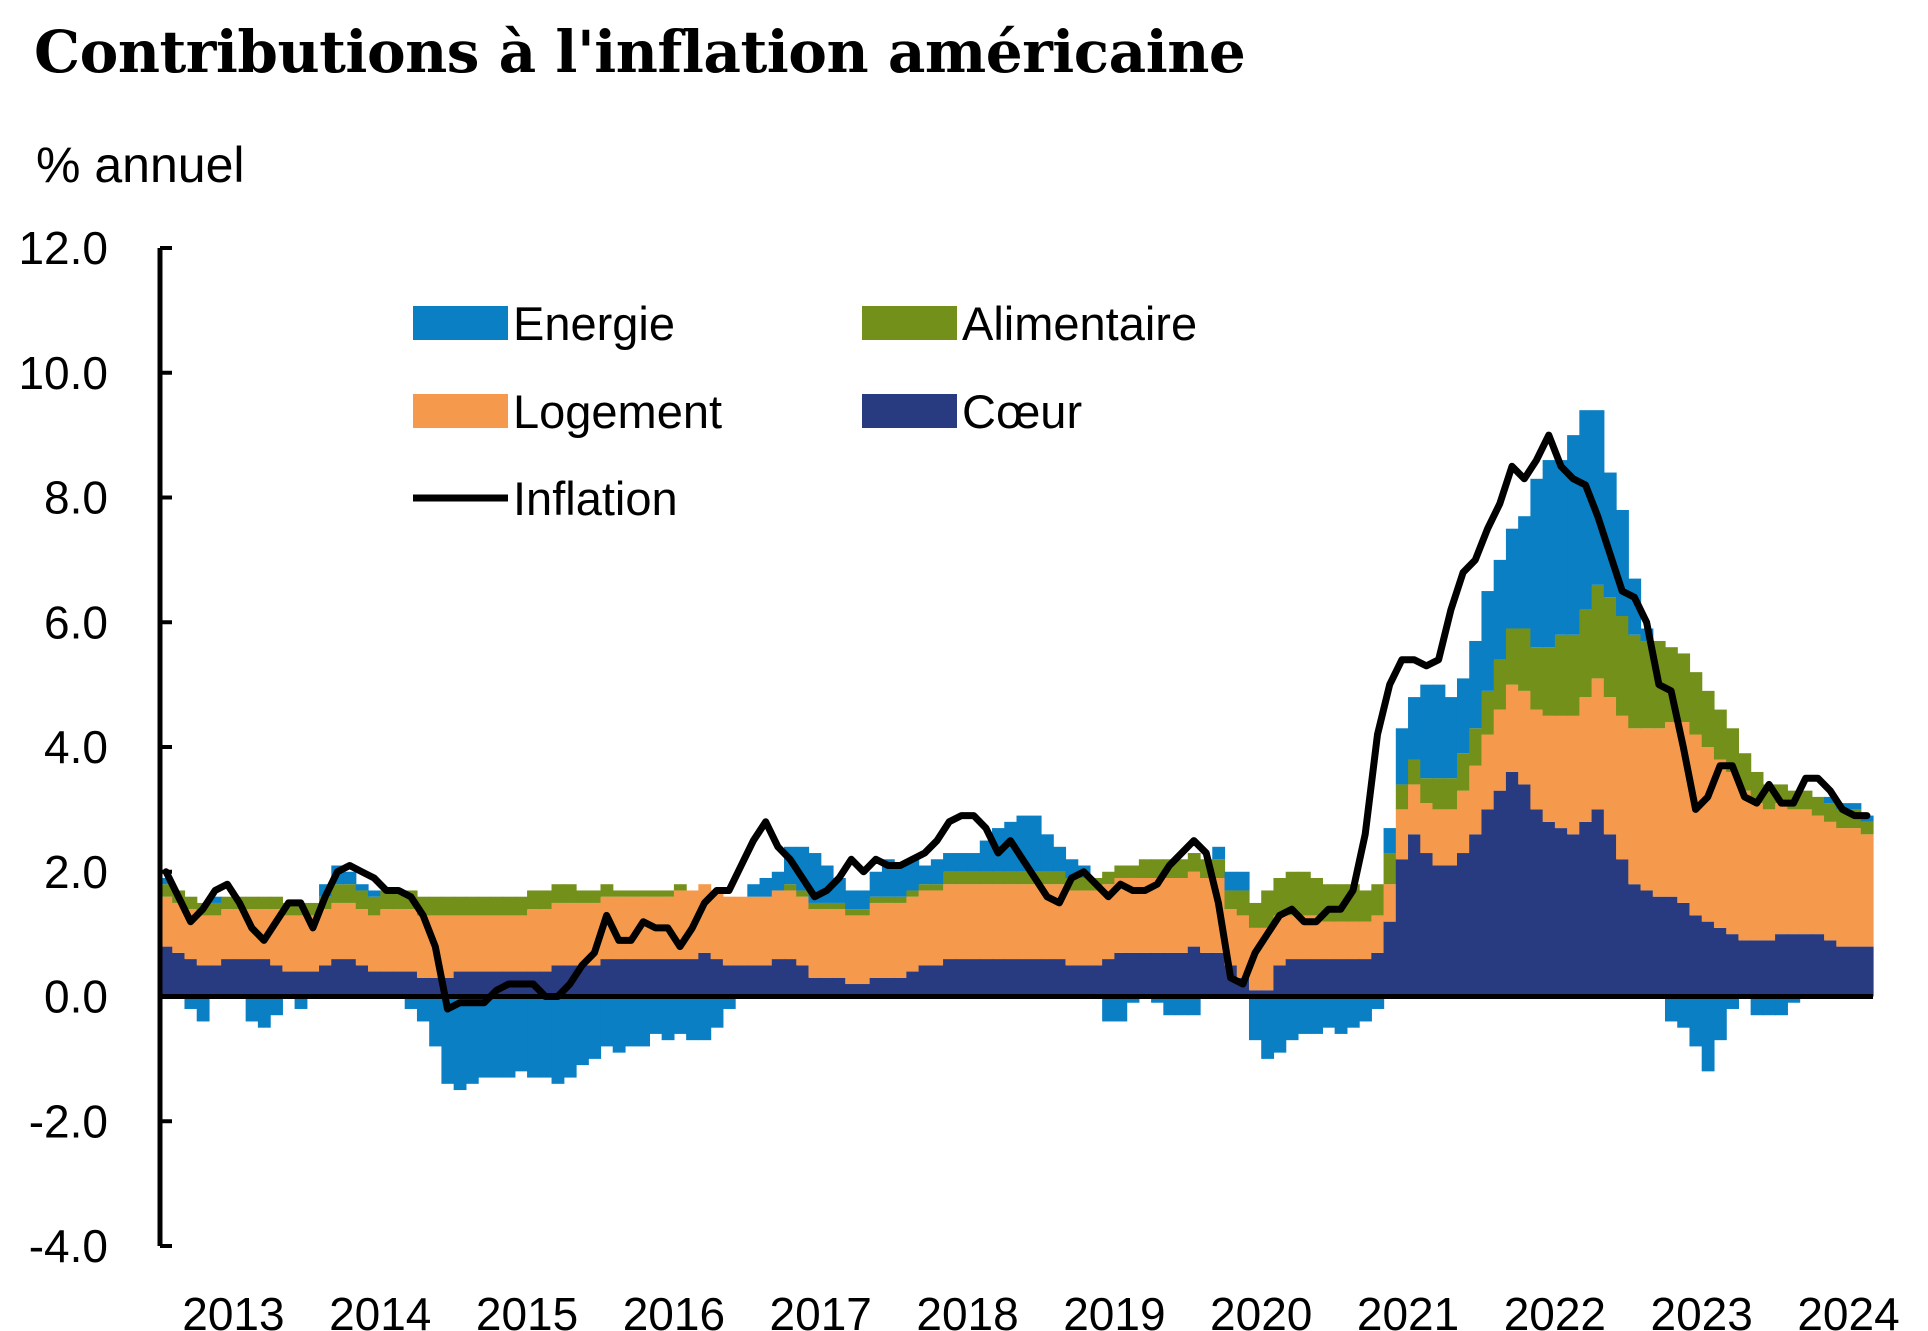 Image resolution: width=1928 pixels, height=1331 pixels. I want to click on chart-title: Contributions à l'inflation américaine, so click(640, 52).